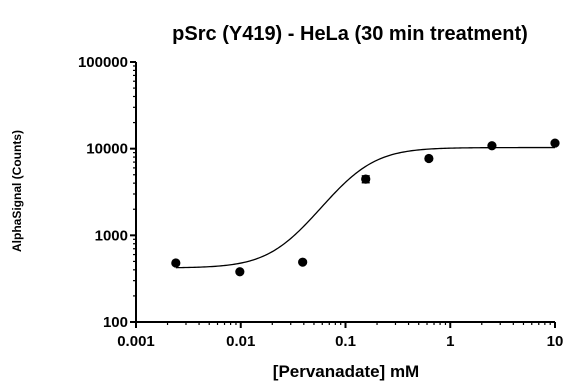  What do you see at coordinates (450, 341) in the screenshot?
I see `x-tick-label: 1` at bounding box center [450, 341].